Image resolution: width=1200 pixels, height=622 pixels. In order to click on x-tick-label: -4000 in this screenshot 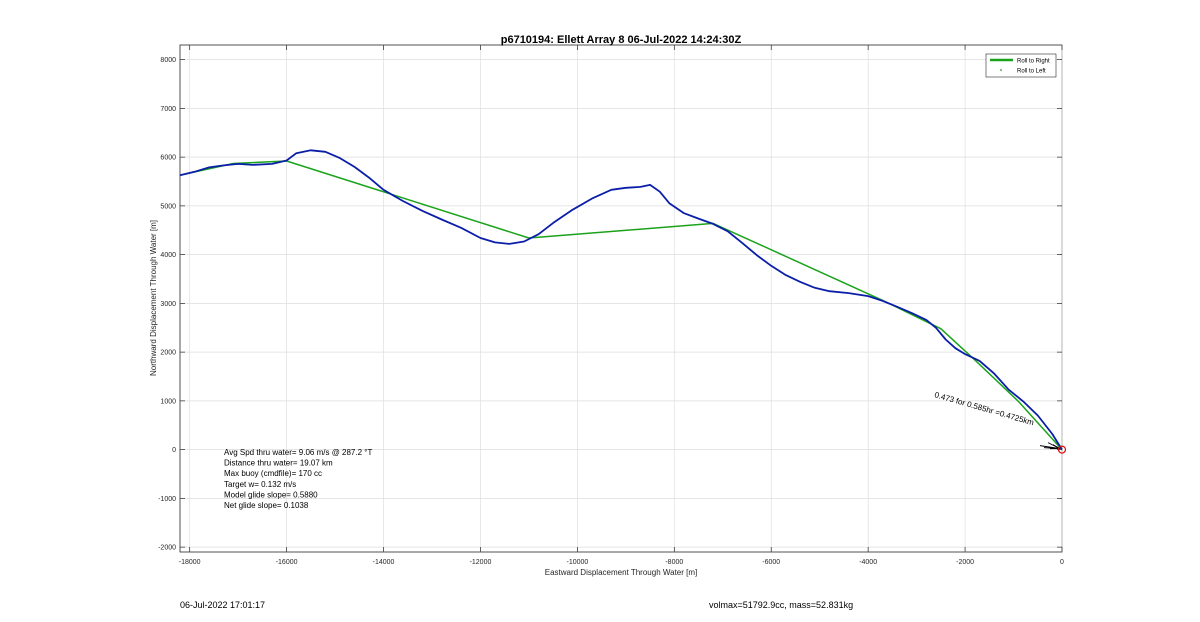, I will do `click(868, 562)`.